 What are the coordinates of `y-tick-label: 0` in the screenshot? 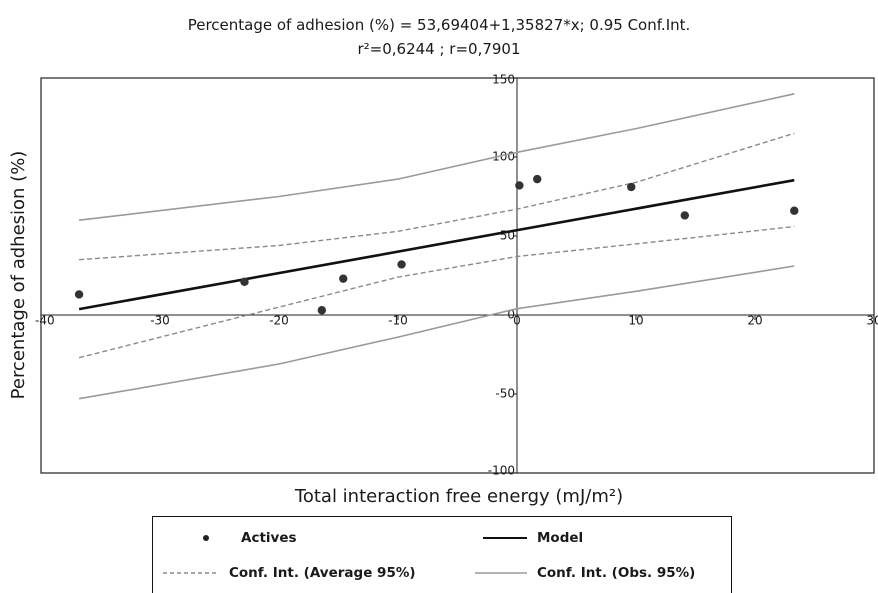 It's located at (511, 315).